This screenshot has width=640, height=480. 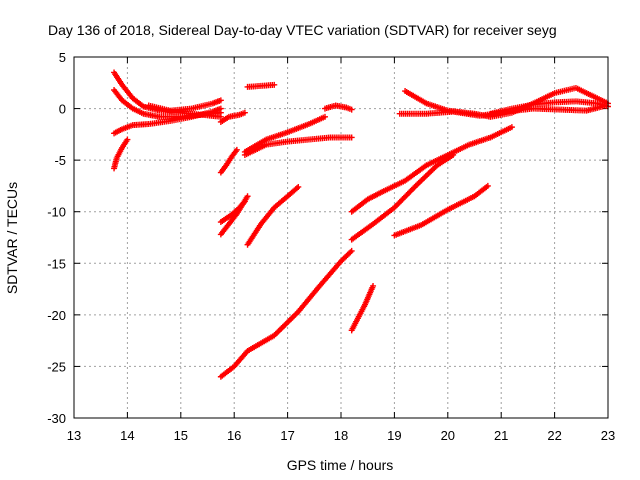 What do you see at coordinates (56, 263) in the screenshot?
I see `y-tick-label: -15` at bounding box center [56, 263].